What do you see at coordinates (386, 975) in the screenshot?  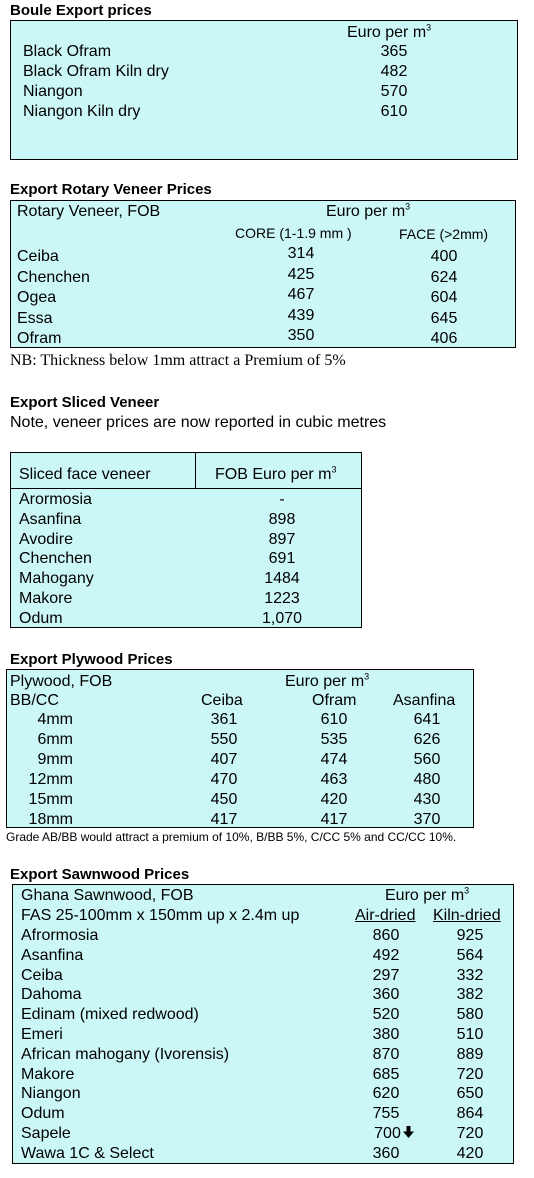 I see `sawn-row-air: 297` at bounding box center [386, 975].